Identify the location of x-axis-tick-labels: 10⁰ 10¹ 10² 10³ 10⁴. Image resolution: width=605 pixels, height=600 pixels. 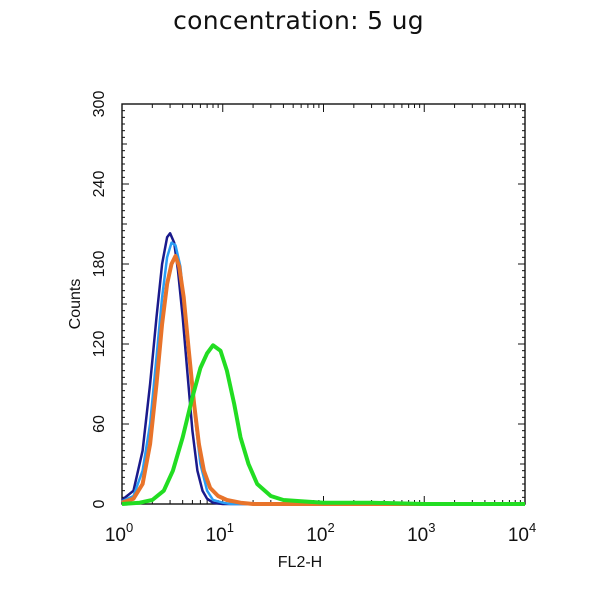
(320, 533).